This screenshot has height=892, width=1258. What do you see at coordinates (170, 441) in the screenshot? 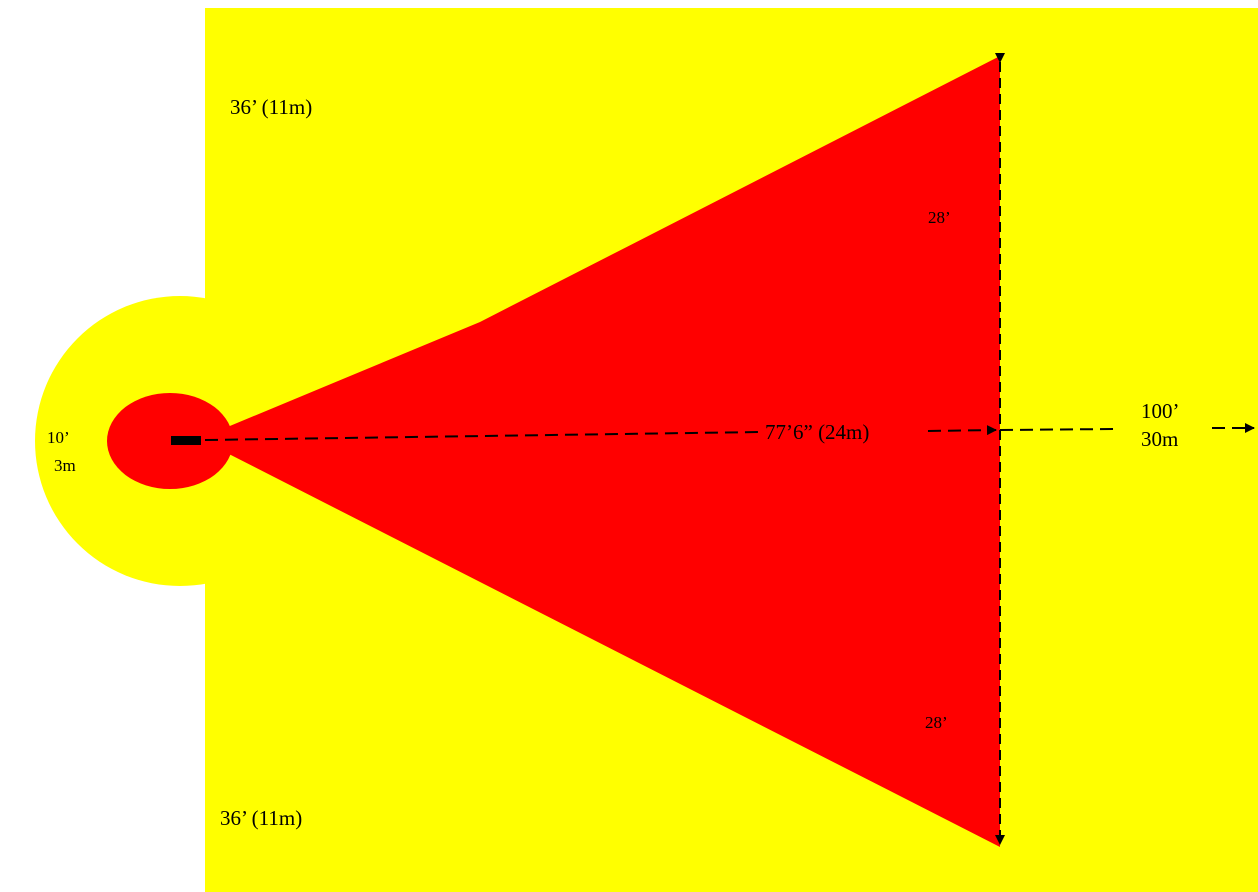
I see `inner-rear-zone` at bounding box center [170, 441].